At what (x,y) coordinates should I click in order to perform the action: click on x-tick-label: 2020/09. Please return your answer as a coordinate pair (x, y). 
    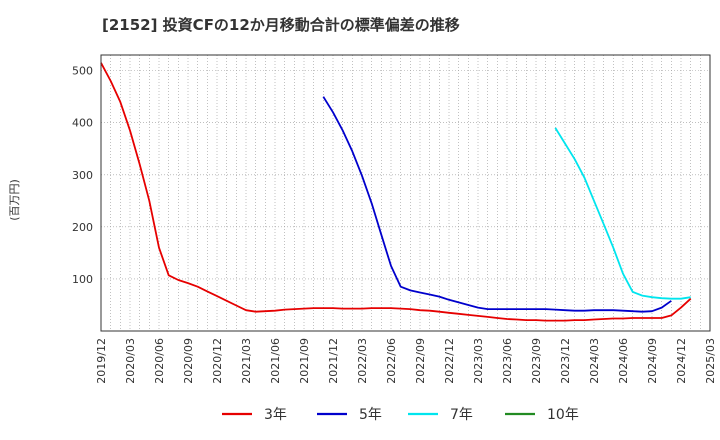
    Looking at the image, I should click on (188, 361).